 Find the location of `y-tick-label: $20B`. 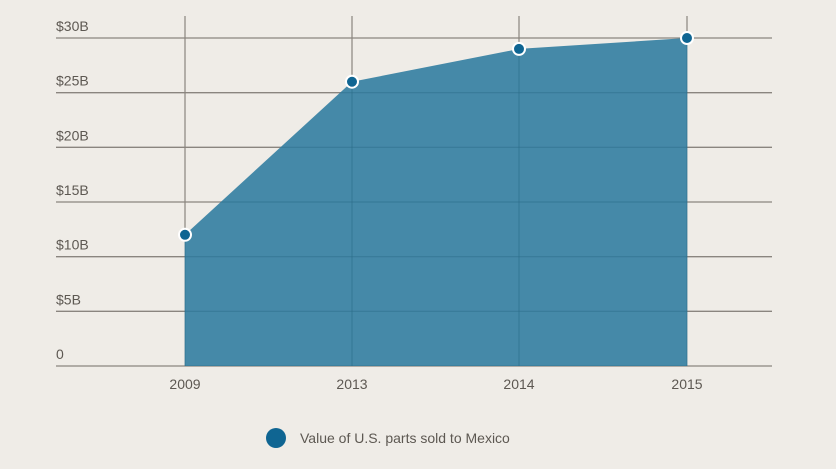

y-tick-label: $20B is located at coordinates (72, 135).